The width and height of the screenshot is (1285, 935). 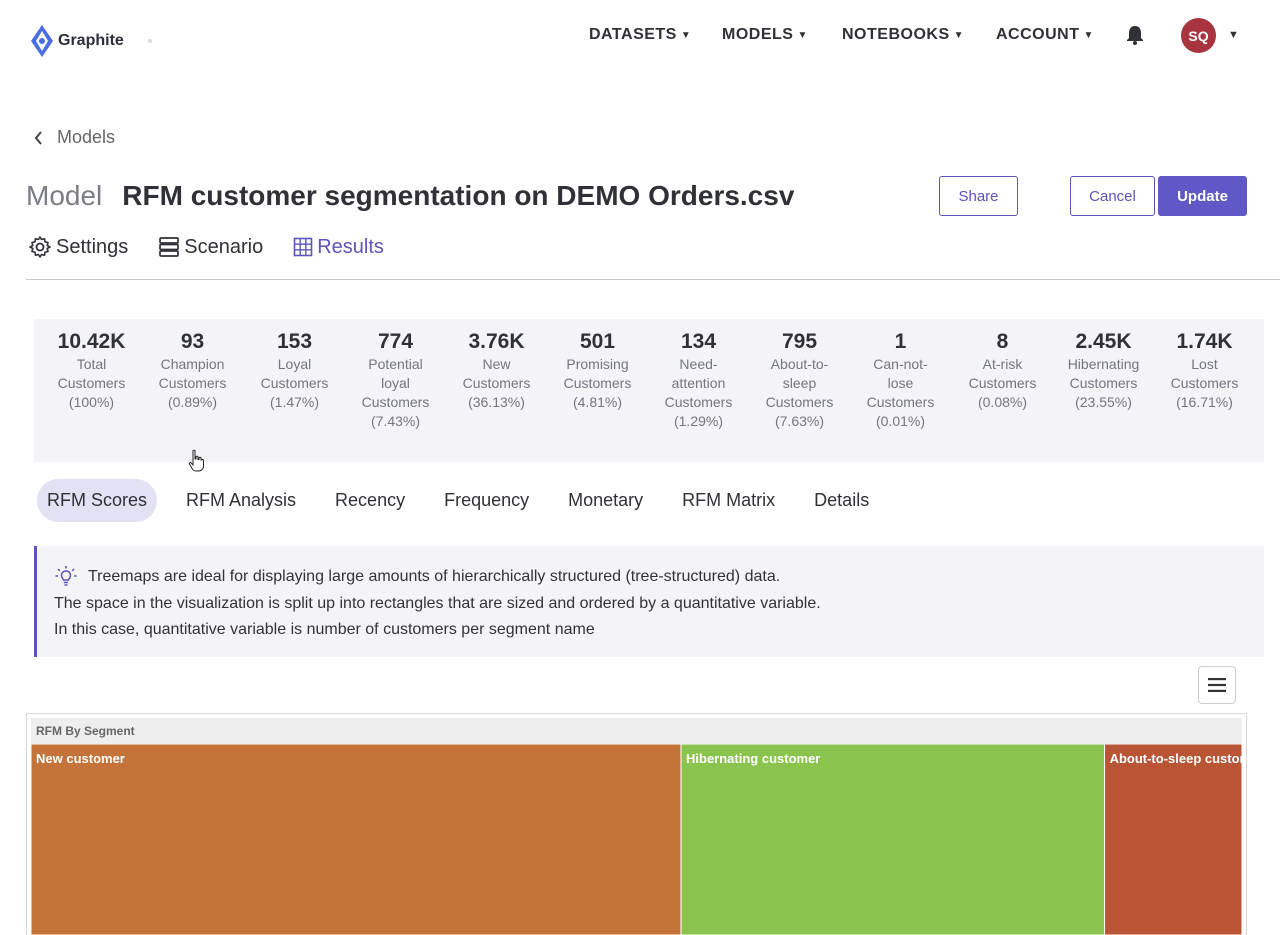 What do you see at coordinates (698, 421) in the screenshot?
I see `stat-percentage: (1.29%)` at bounding box center [698, 421].